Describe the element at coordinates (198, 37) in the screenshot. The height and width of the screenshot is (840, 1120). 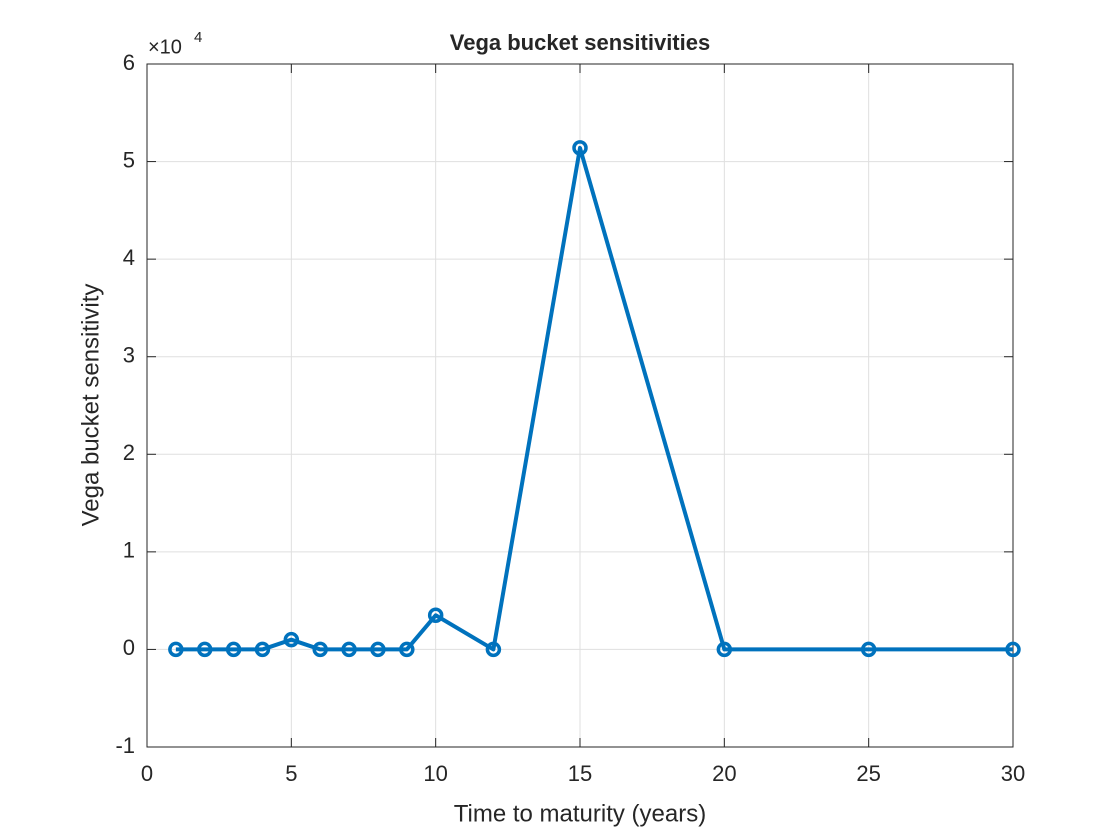
I see `y-scale-exponent: 4` at that location.